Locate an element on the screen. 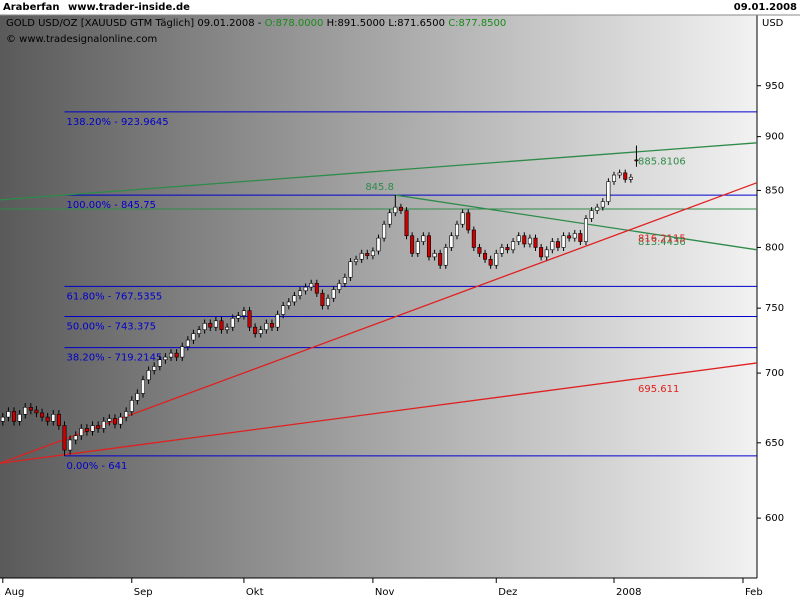  y-tick-label: 750 is located at coordinates (774, 308).